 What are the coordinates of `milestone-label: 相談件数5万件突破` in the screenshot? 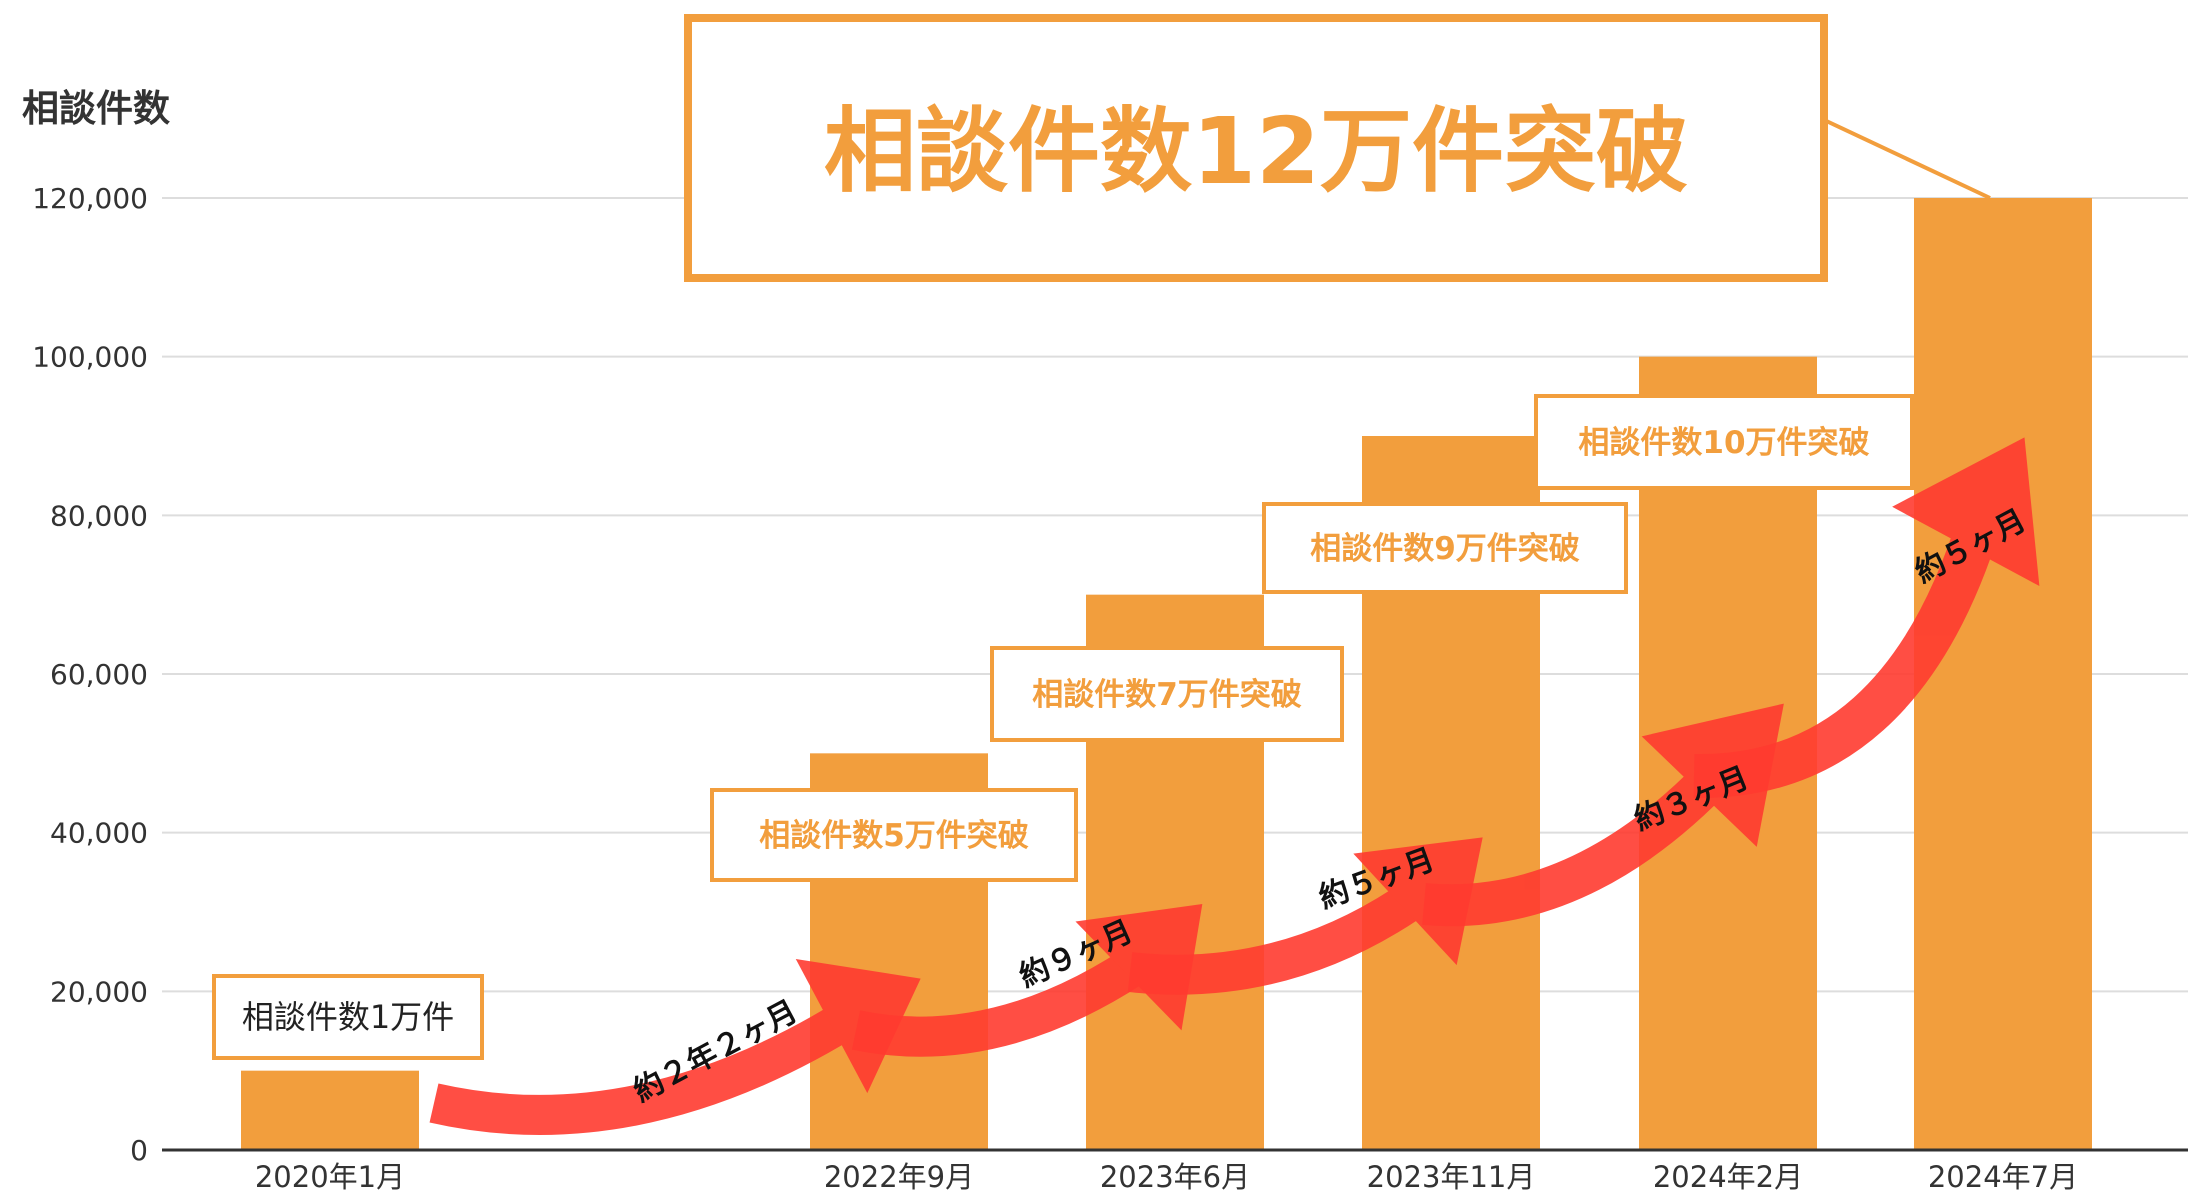 It's located at (894, 836).